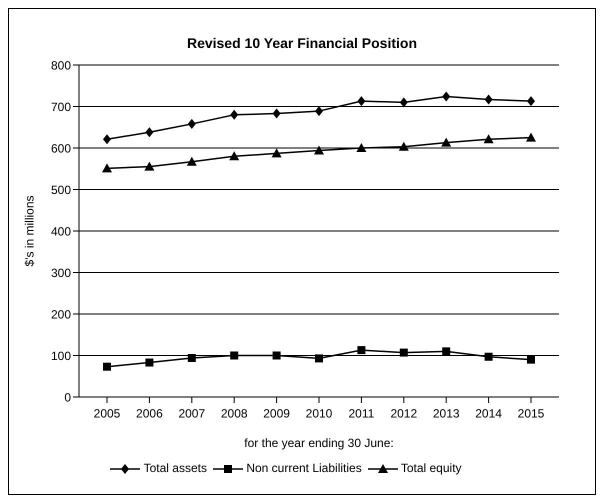 This screenshot has width=604, height=503. Describe the element at coordinates (61, 148) in the screenshot. I see `y-tick-label: 600` at that location.